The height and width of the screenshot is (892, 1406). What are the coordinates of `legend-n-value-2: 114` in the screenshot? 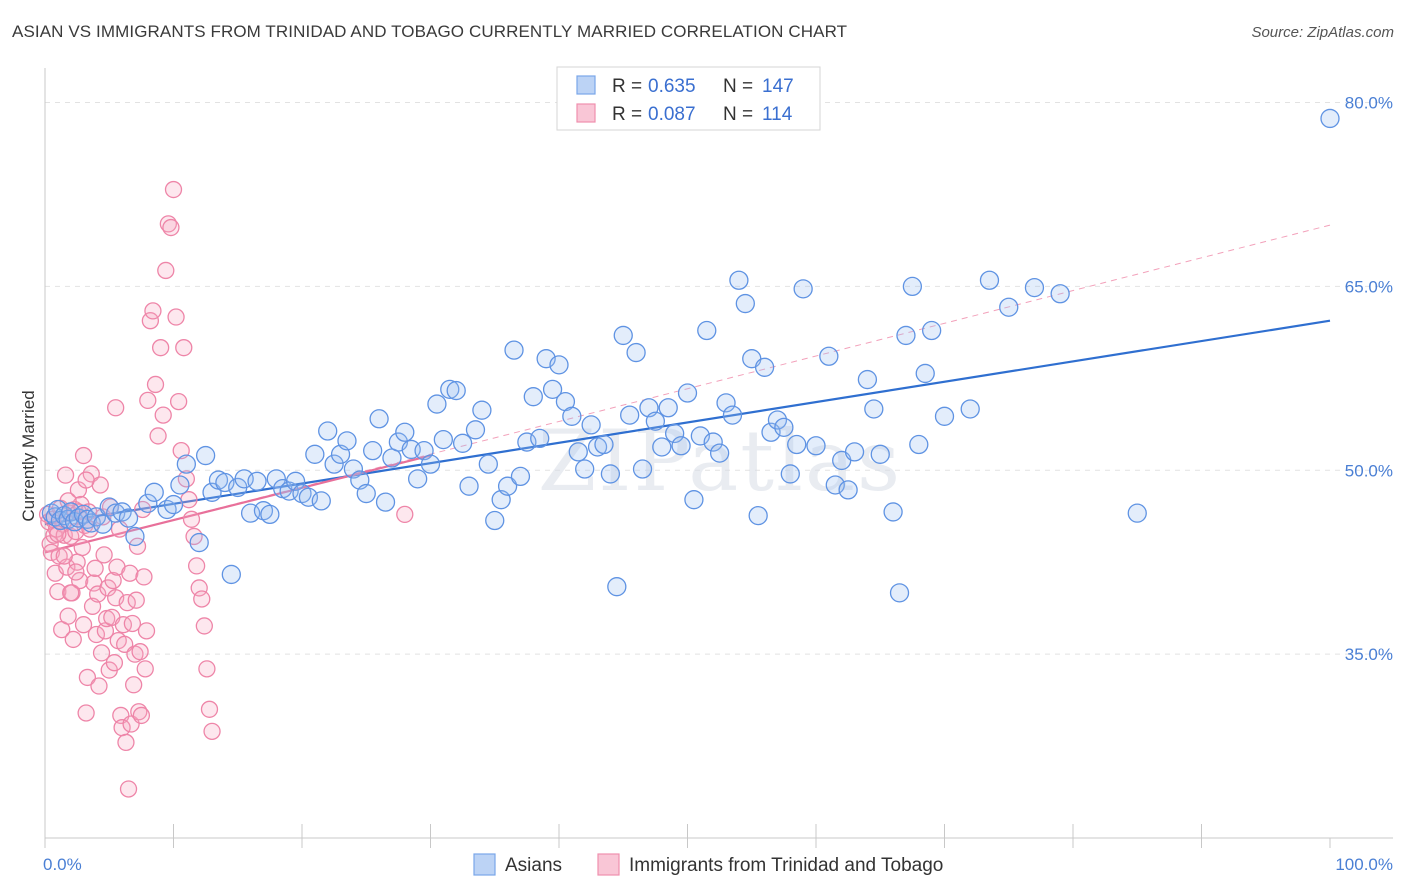 It's located at (777, 114).